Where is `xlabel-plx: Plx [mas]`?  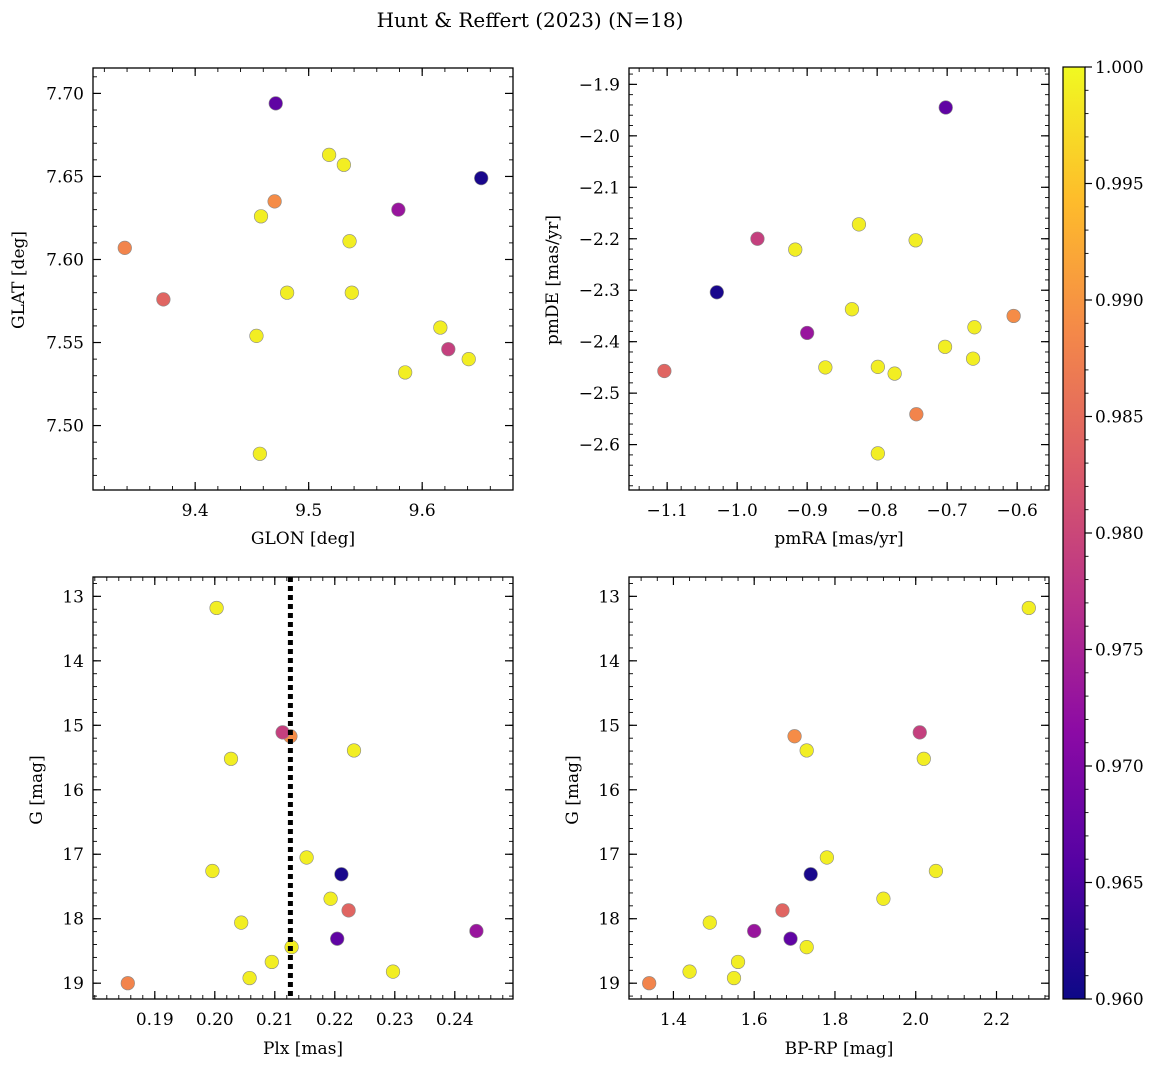
xlabel-plx: Plx [mas] is located at coordinates (303, 1049).